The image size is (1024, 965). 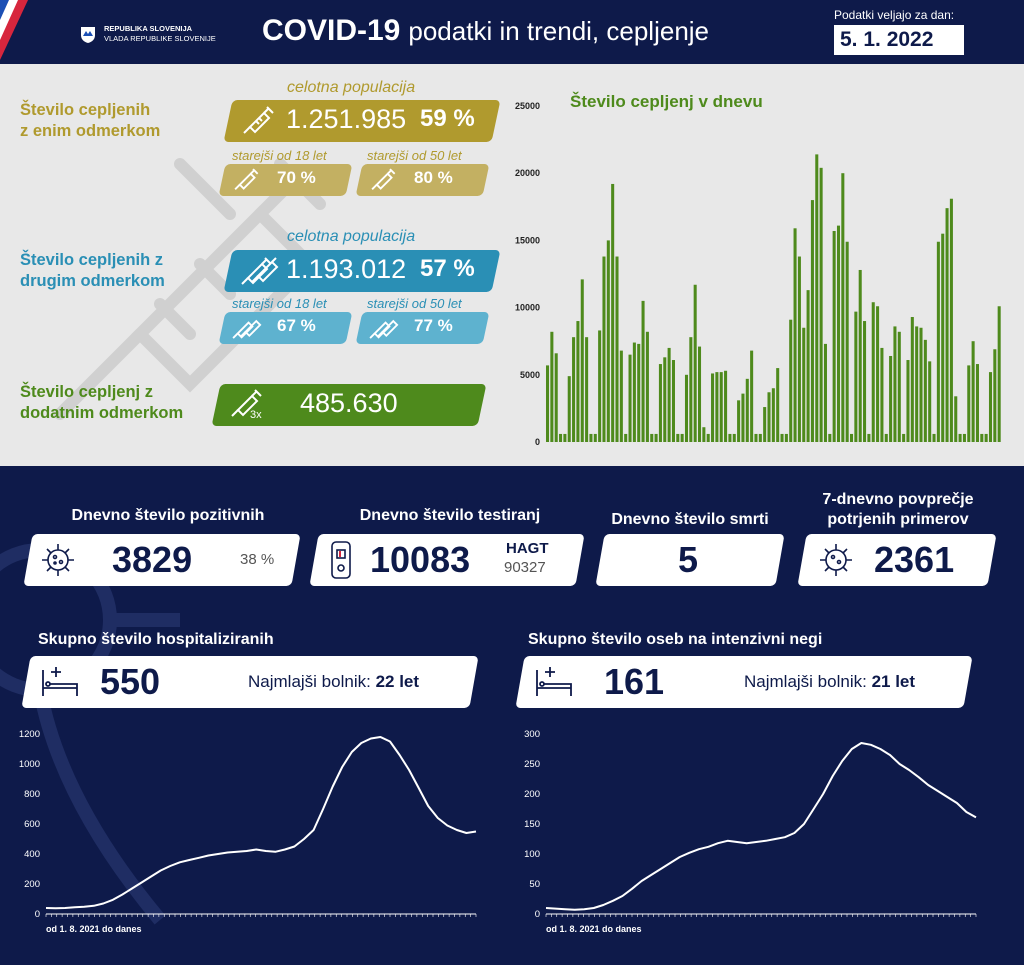 I want to click on icu-youngest-label: Najmlajši bolnik:, so click(x=805, y=681).